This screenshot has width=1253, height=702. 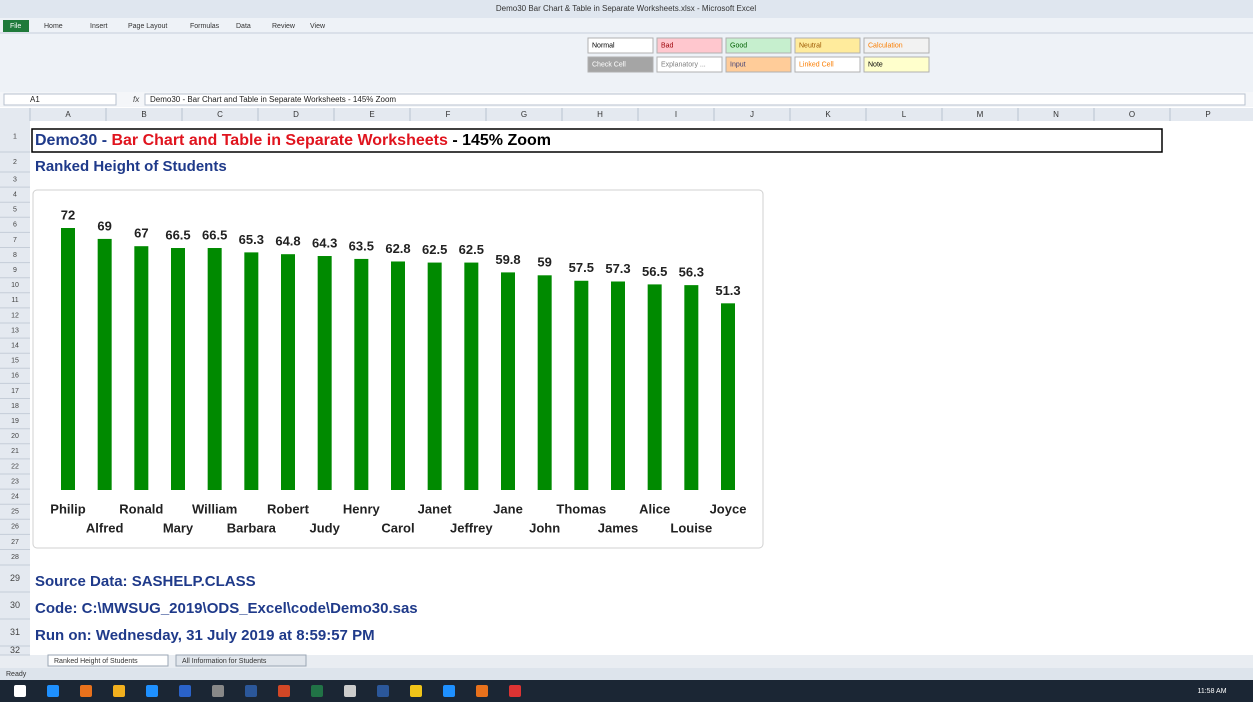 What do you see at coordinates (738, 64) in the screenshot?
I see `cell-style-label: Input` at bounding box center [738, 64].